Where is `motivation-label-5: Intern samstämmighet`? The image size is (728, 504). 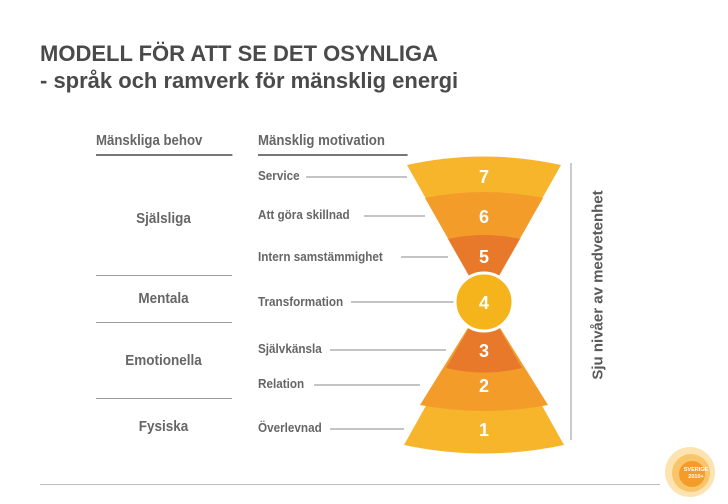 motivation-label-5: Intern samstämmighet is located at coordinates (320, 256).